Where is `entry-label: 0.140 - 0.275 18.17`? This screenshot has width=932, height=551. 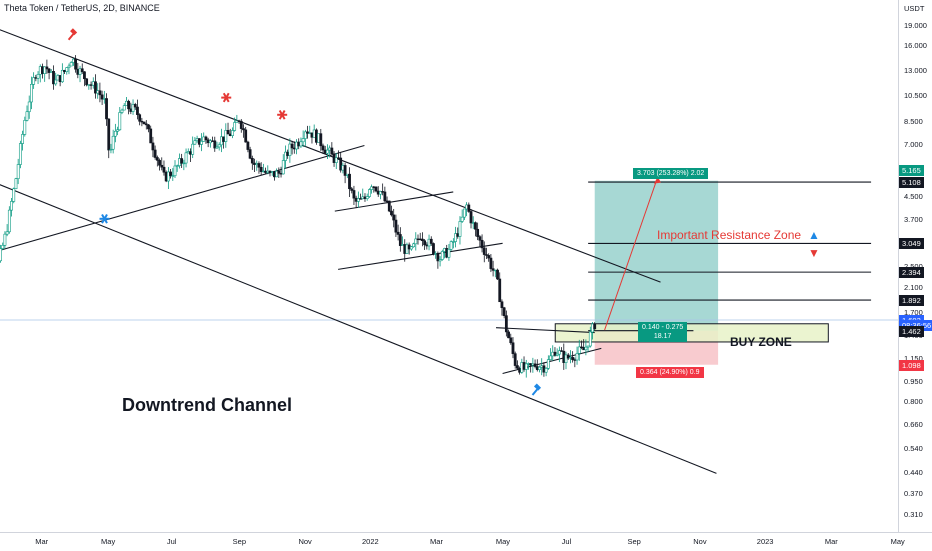
entry-label: 0.140 - 0.275 18.17 is located at coordinates (663, 332).